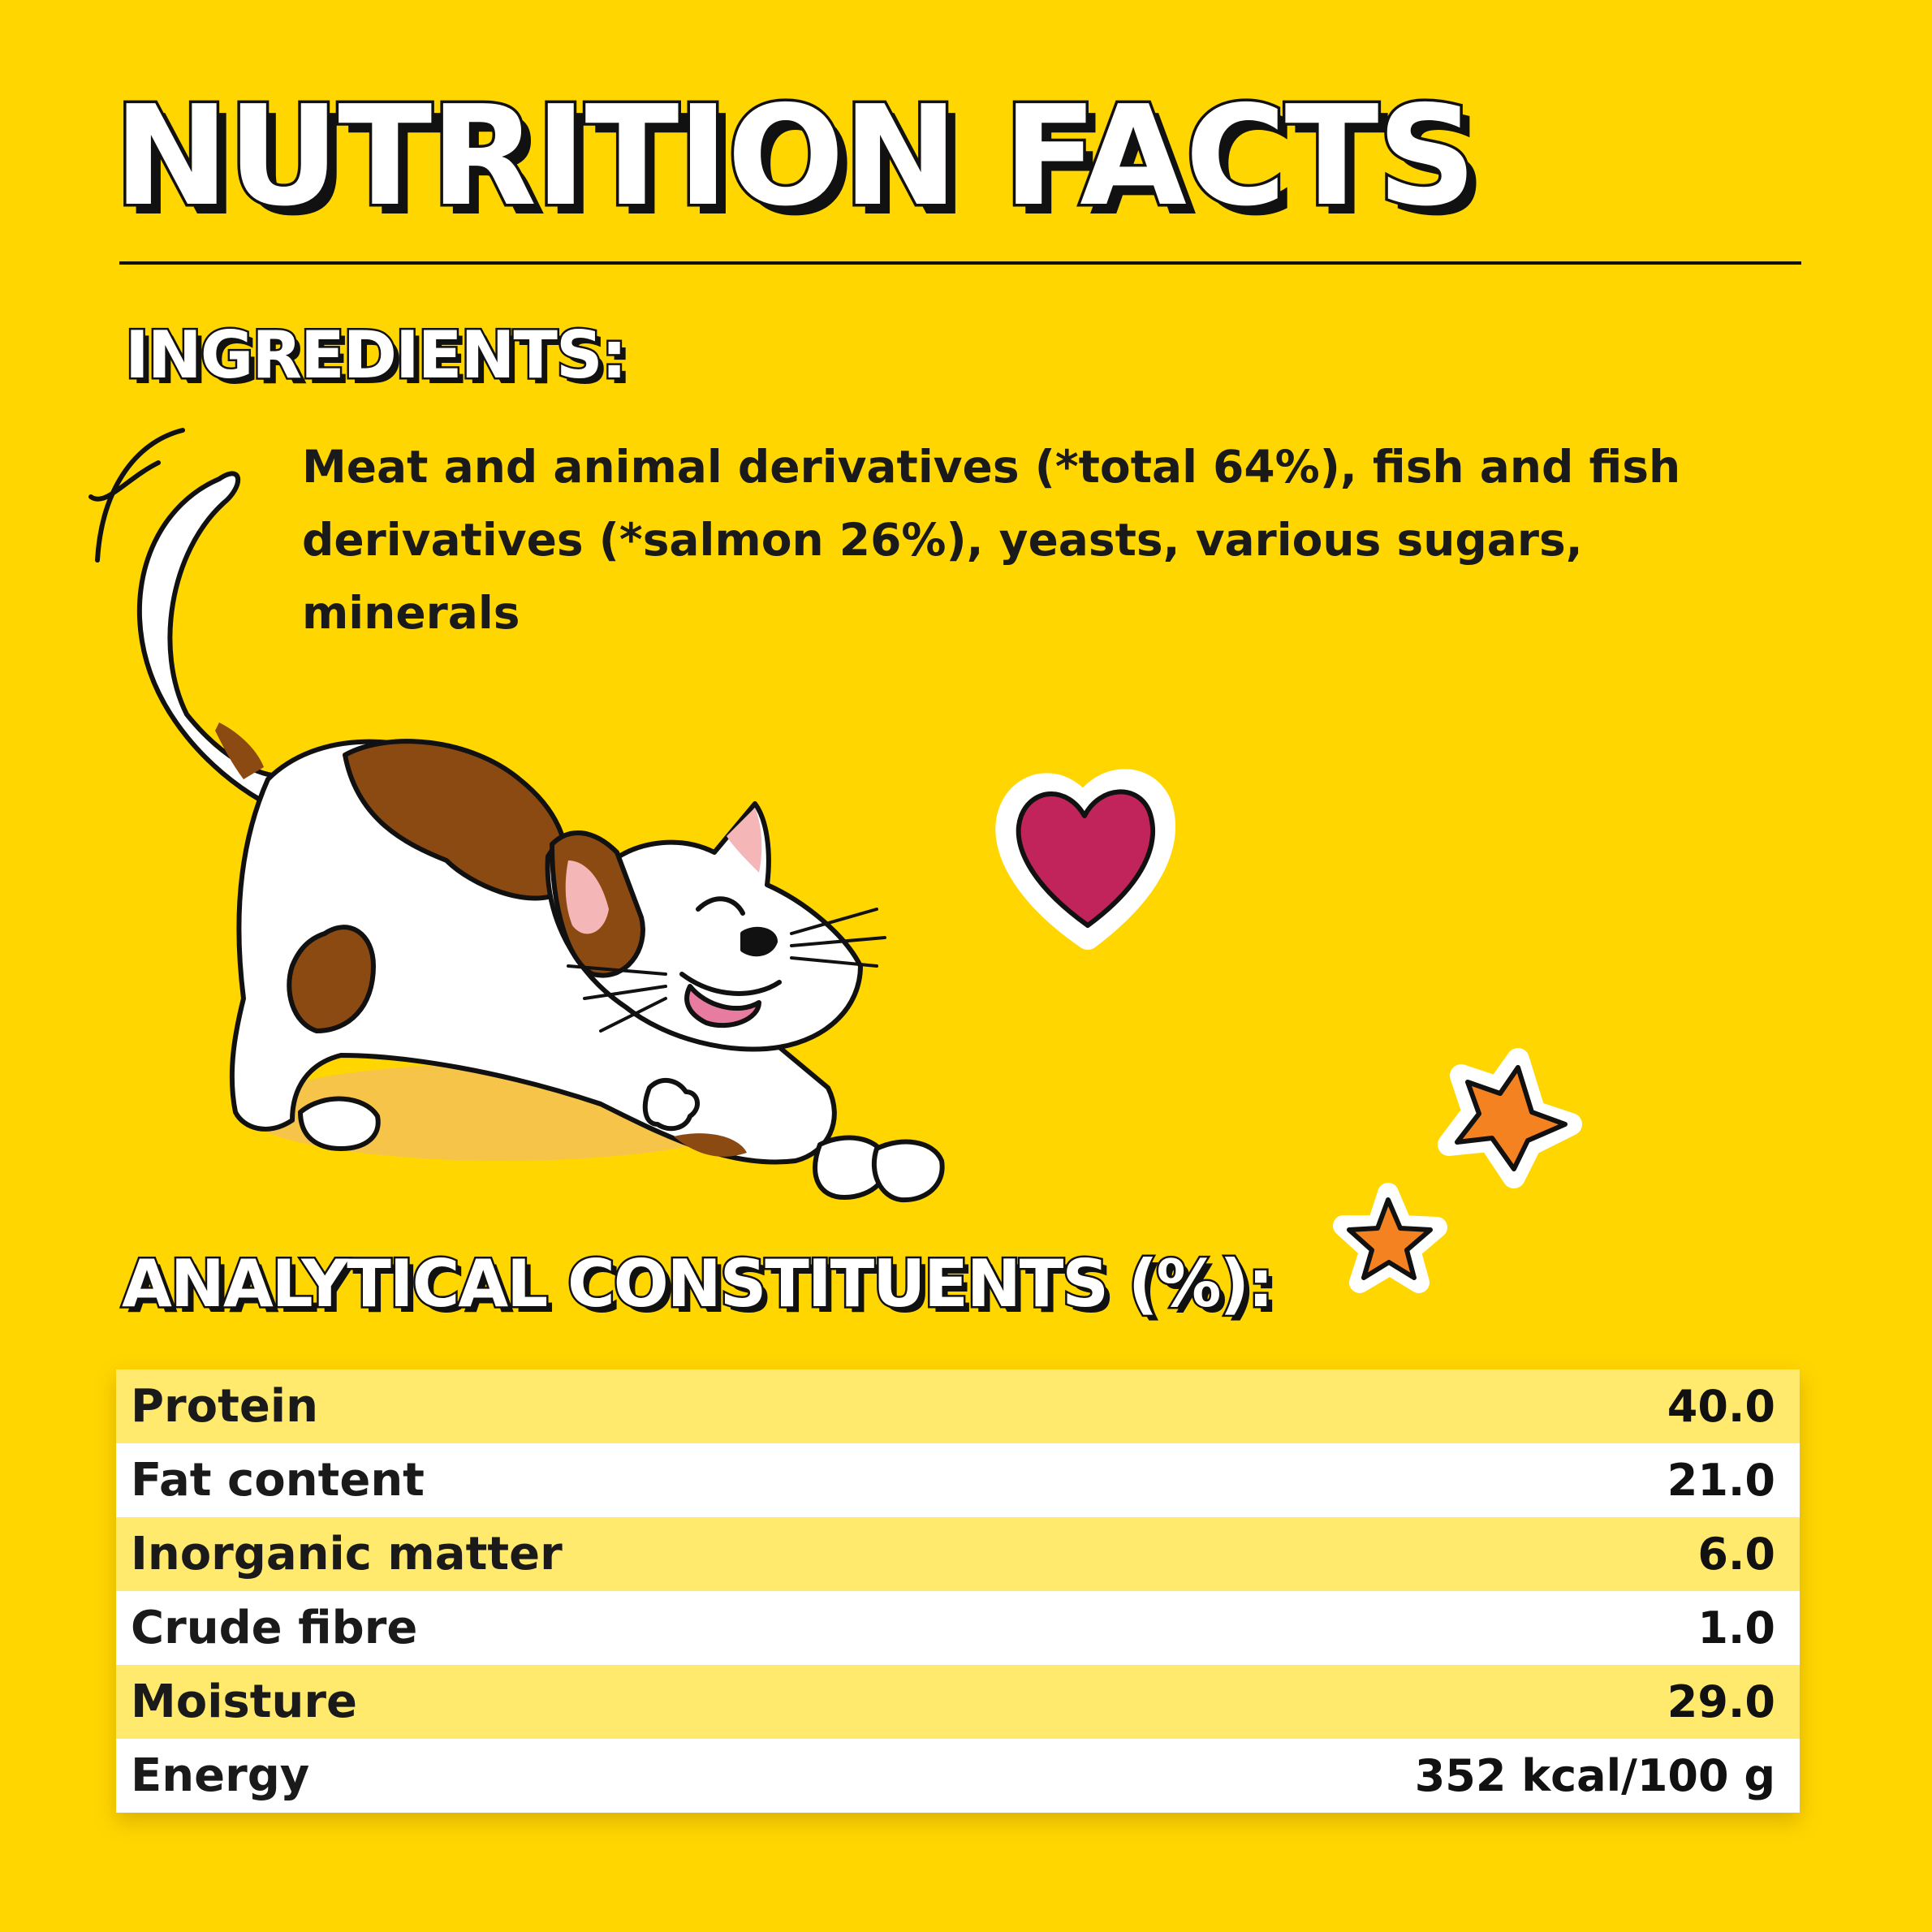 Image resolution: width=1932 pixels, height=1932 pixels. Describe the element at coordinates (958, 1406) in the screenshot. I see `table-row: Protein 40.0` at that location.